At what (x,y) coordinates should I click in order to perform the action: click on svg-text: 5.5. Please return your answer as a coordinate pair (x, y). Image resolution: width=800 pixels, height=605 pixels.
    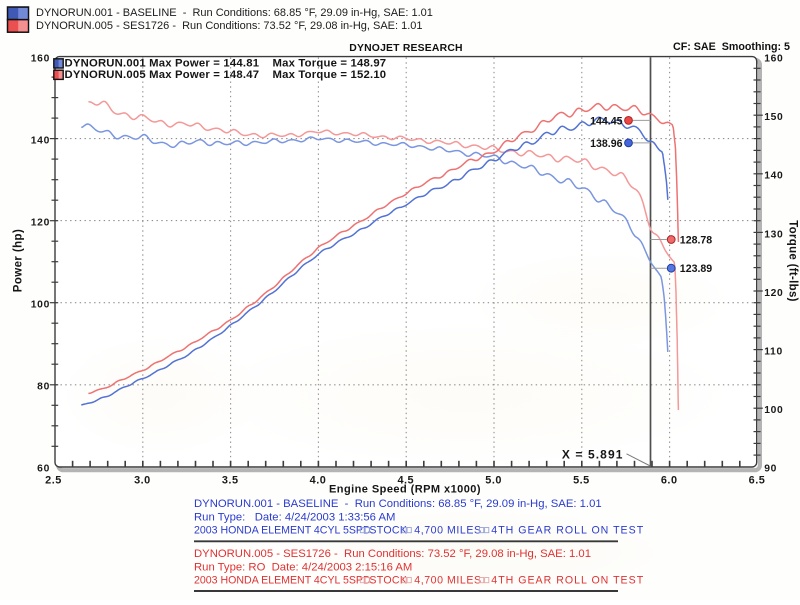
    Looking at the image, I should click on (581, 481).